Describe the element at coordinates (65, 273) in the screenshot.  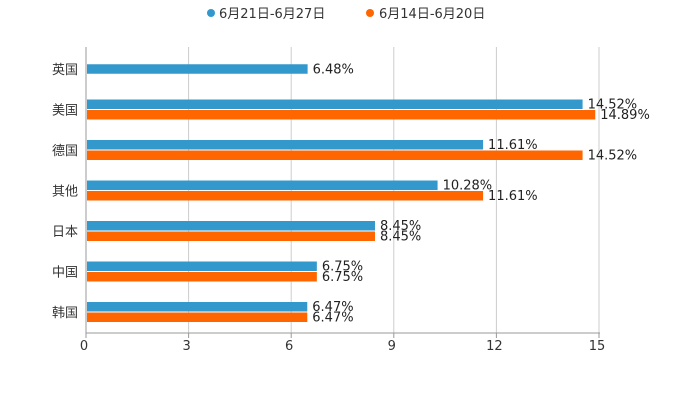
I see `category-label: 中国` at that location.